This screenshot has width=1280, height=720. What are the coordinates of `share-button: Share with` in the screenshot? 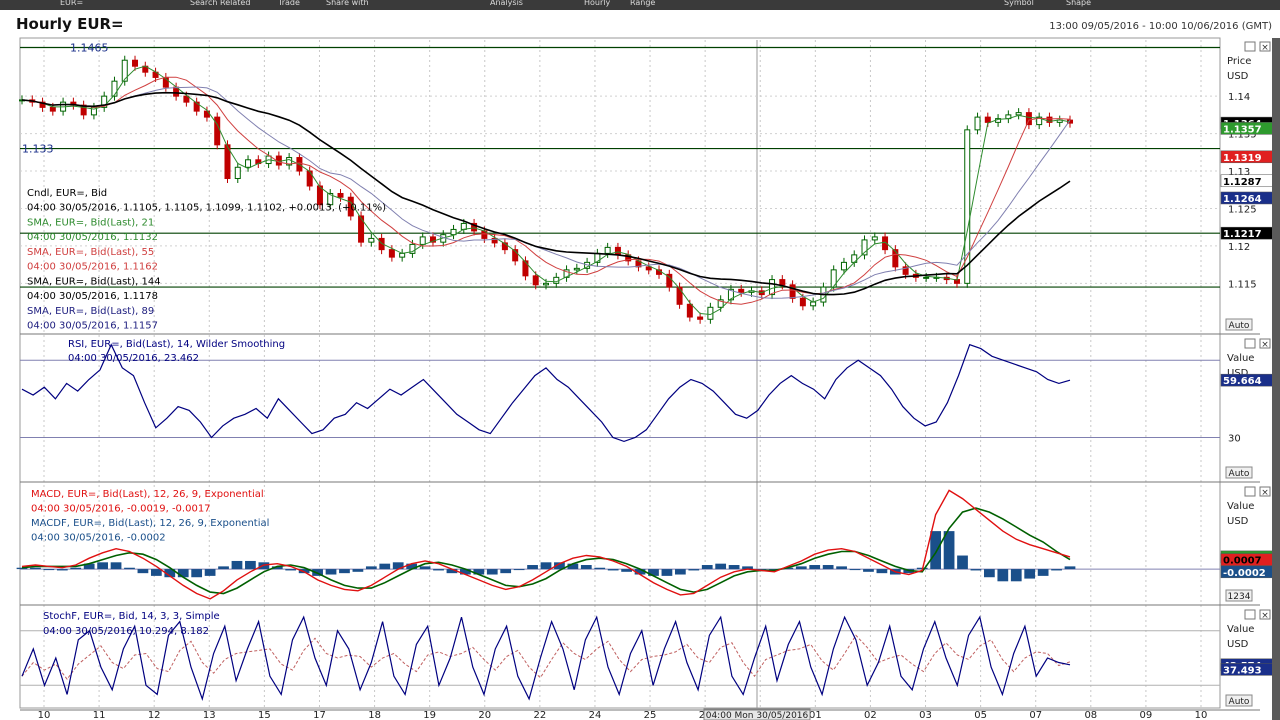 It's located at (347, 3).